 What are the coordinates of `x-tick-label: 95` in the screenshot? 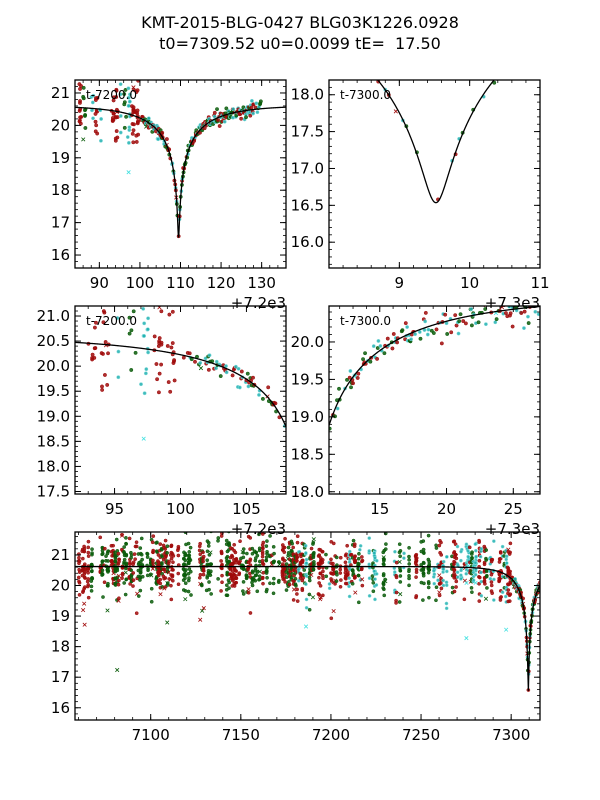 It's located at (114, 509).